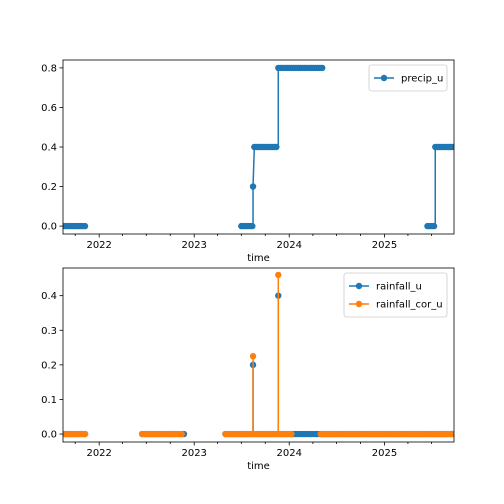 This screenshot has height=504, width=504. Describe the element at coordinates (49, 68) in the screenshot. I see `y-tick-label: 0.8` at that location.